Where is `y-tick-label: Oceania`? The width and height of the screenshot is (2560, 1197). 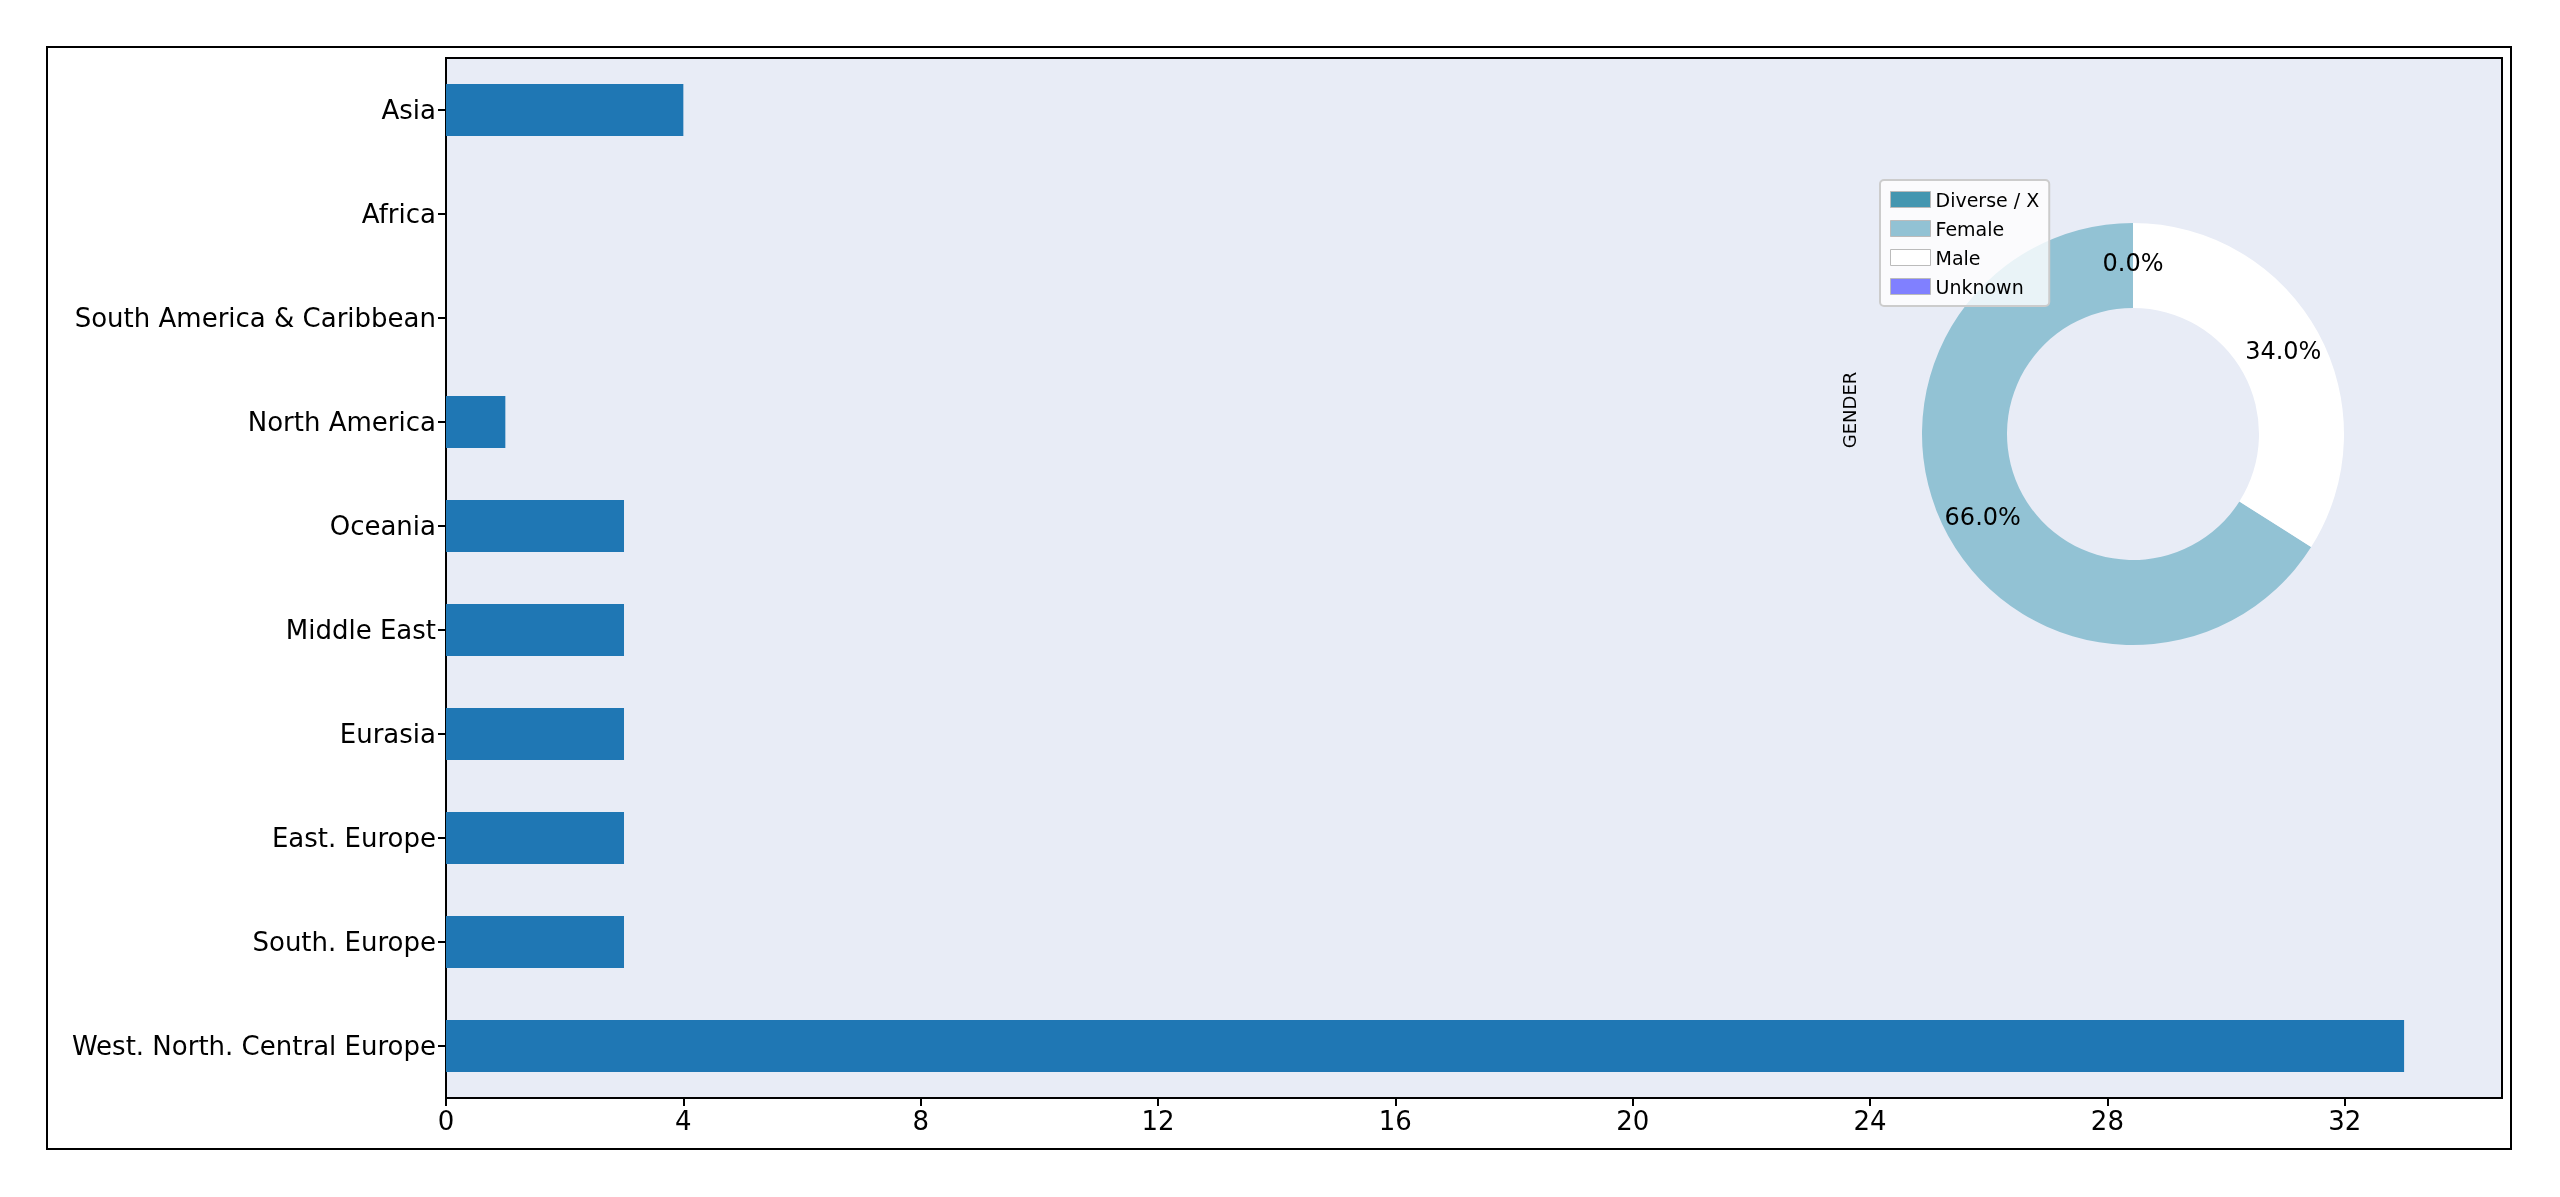
y-tick-label: Oceania is located at coordinates (382, 526).